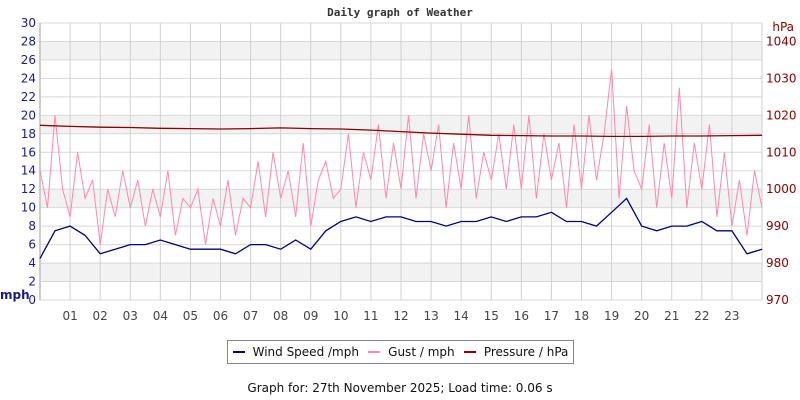  What do you see at coordinates (701, 316) in the screenshot?
I see `x-tick-label: 22` at bounding box center [701, 316].